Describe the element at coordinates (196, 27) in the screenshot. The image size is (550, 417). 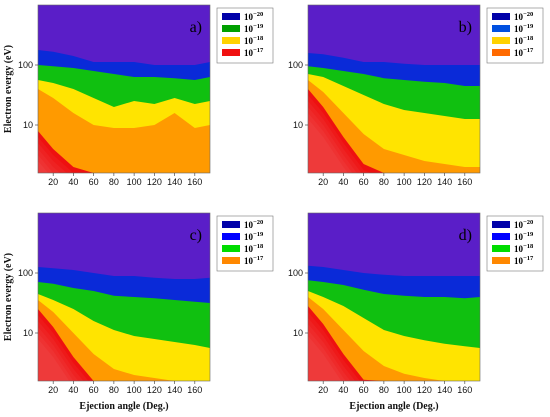
I see `panel-label: a)` at that location.